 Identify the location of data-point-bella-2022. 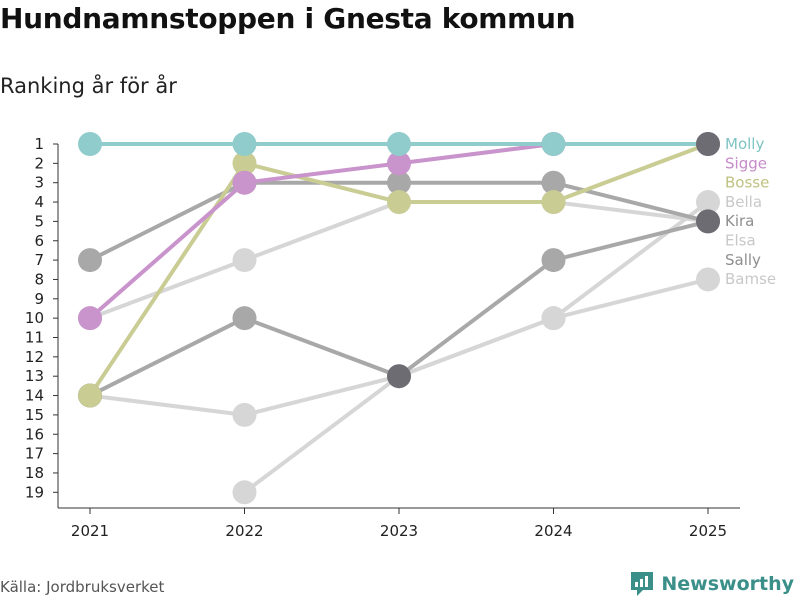
(244, 492).